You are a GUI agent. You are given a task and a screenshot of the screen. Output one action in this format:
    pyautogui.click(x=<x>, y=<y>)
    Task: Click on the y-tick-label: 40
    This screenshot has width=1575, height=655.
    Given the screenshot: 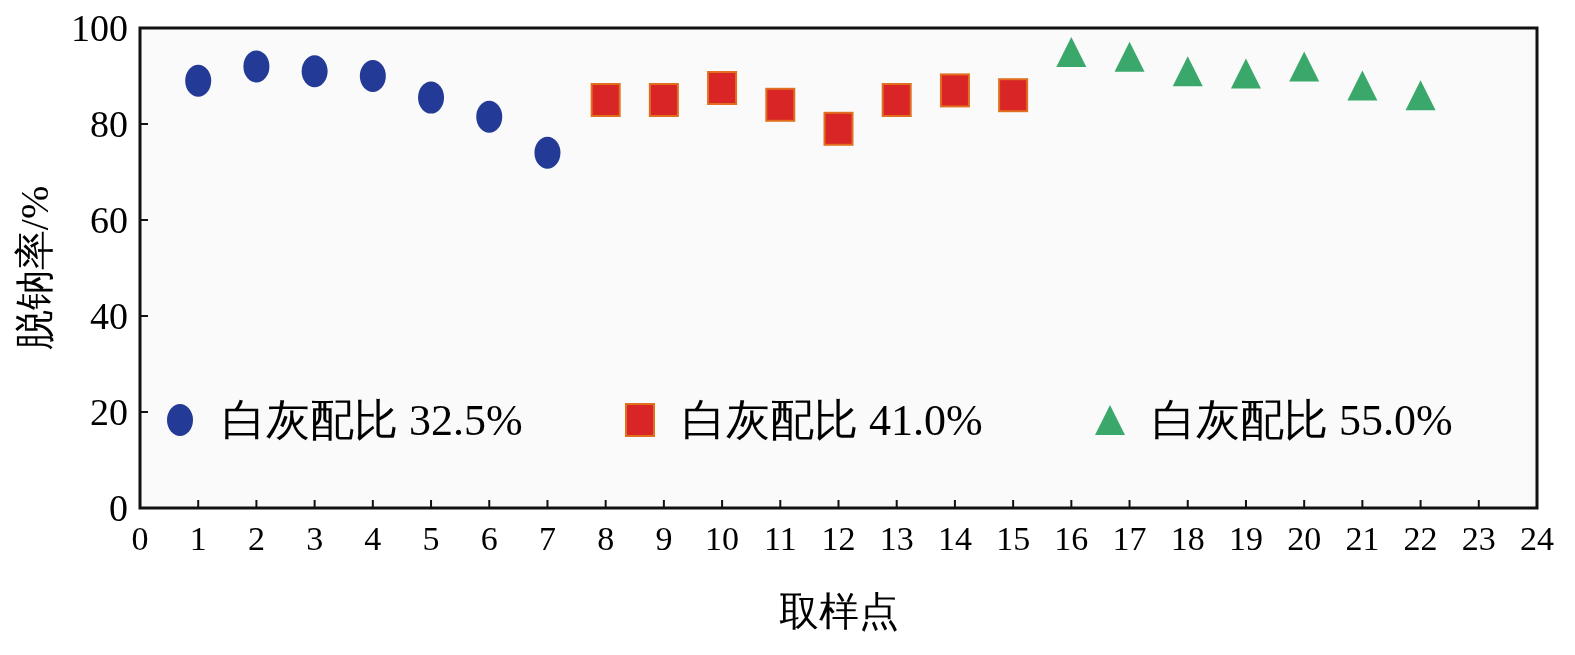 What is the action you would take?
    pyautogui.click(x=109, y=316)
    